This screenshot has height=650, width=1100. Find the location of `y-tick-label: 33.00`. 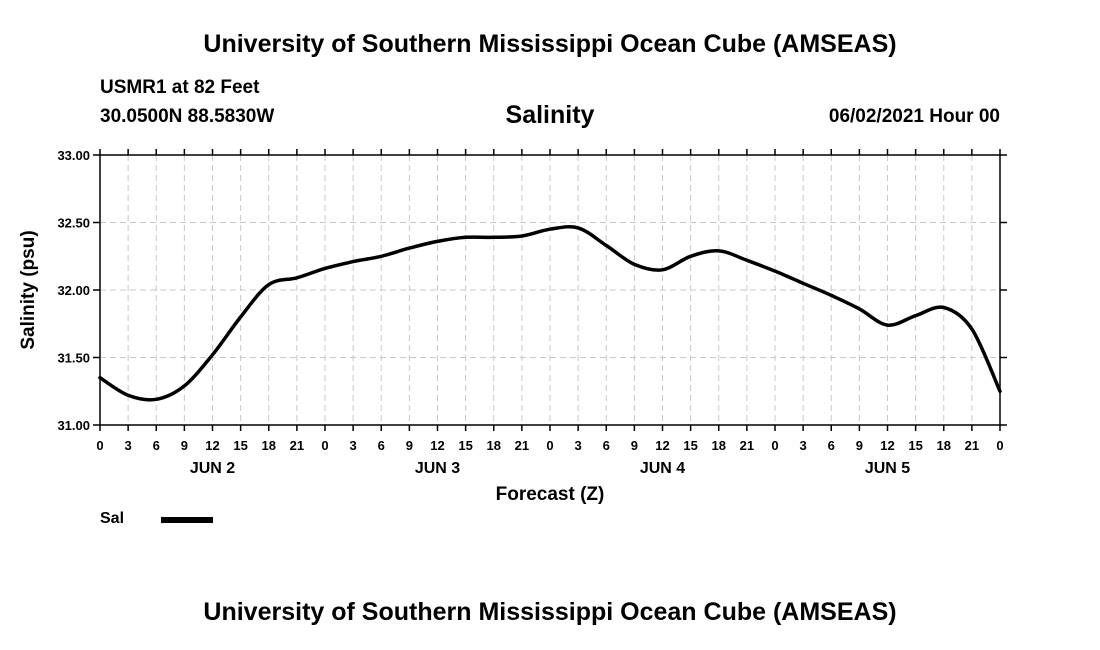

y-tick-label: 33.00 is located at coordinates (73, 155).